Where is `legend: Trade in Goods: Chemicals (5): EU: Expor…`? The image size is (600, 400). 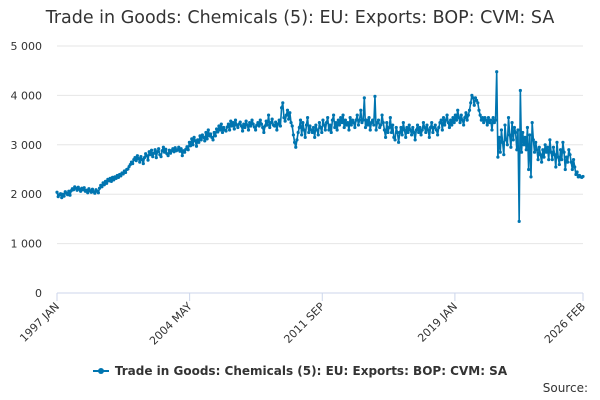
legend: Trade in Goods: Chemicals (5): EU: Expor… is located at coordinates (300, 371).